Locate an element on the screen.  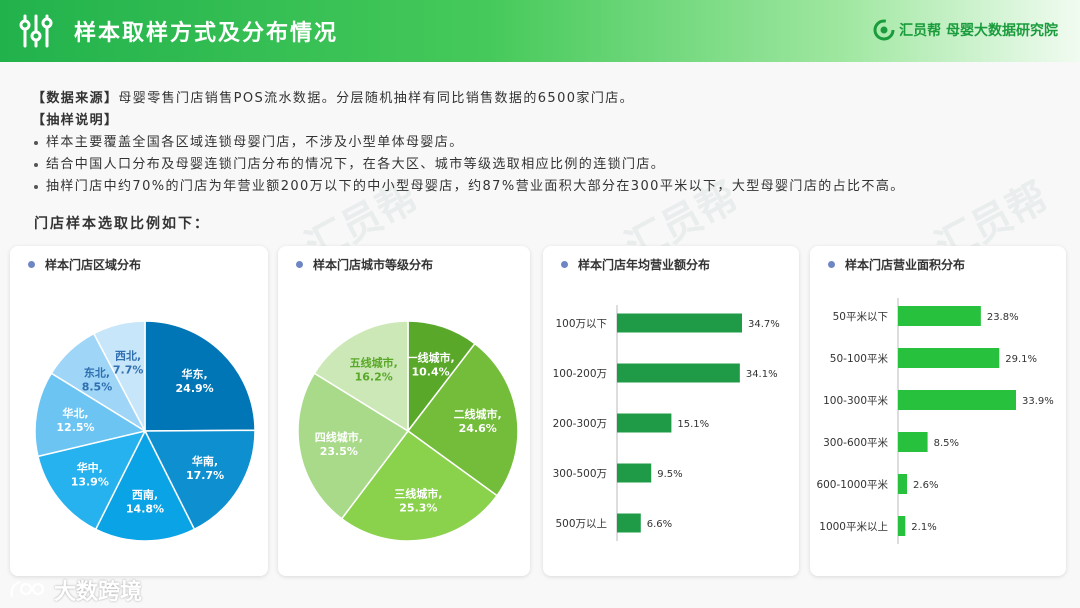
category-label: 1000平米以上 is located at coordinates (853, 526).